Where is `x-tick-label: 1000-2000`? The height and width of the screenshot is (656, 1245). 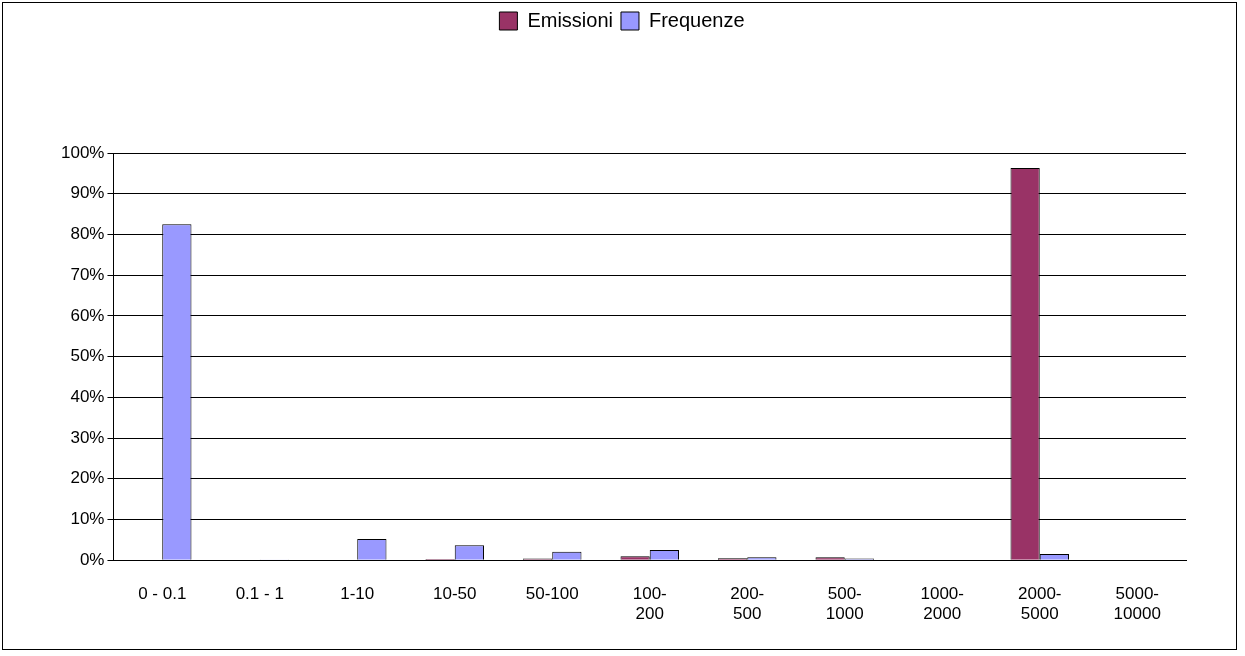 x-tick-label: 1000-2000 is located at coordinates (942, 604).